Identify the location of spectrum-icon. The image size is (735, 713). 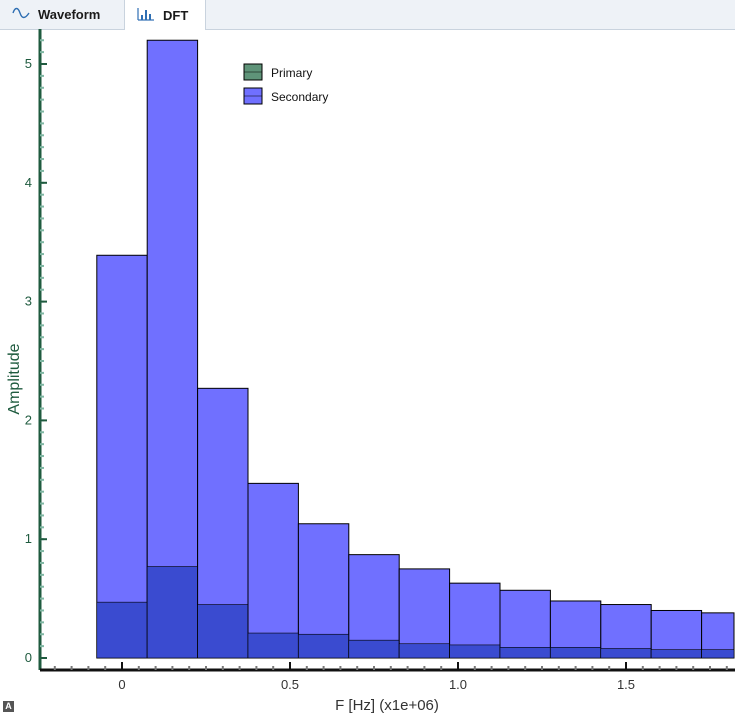
(146, 15).